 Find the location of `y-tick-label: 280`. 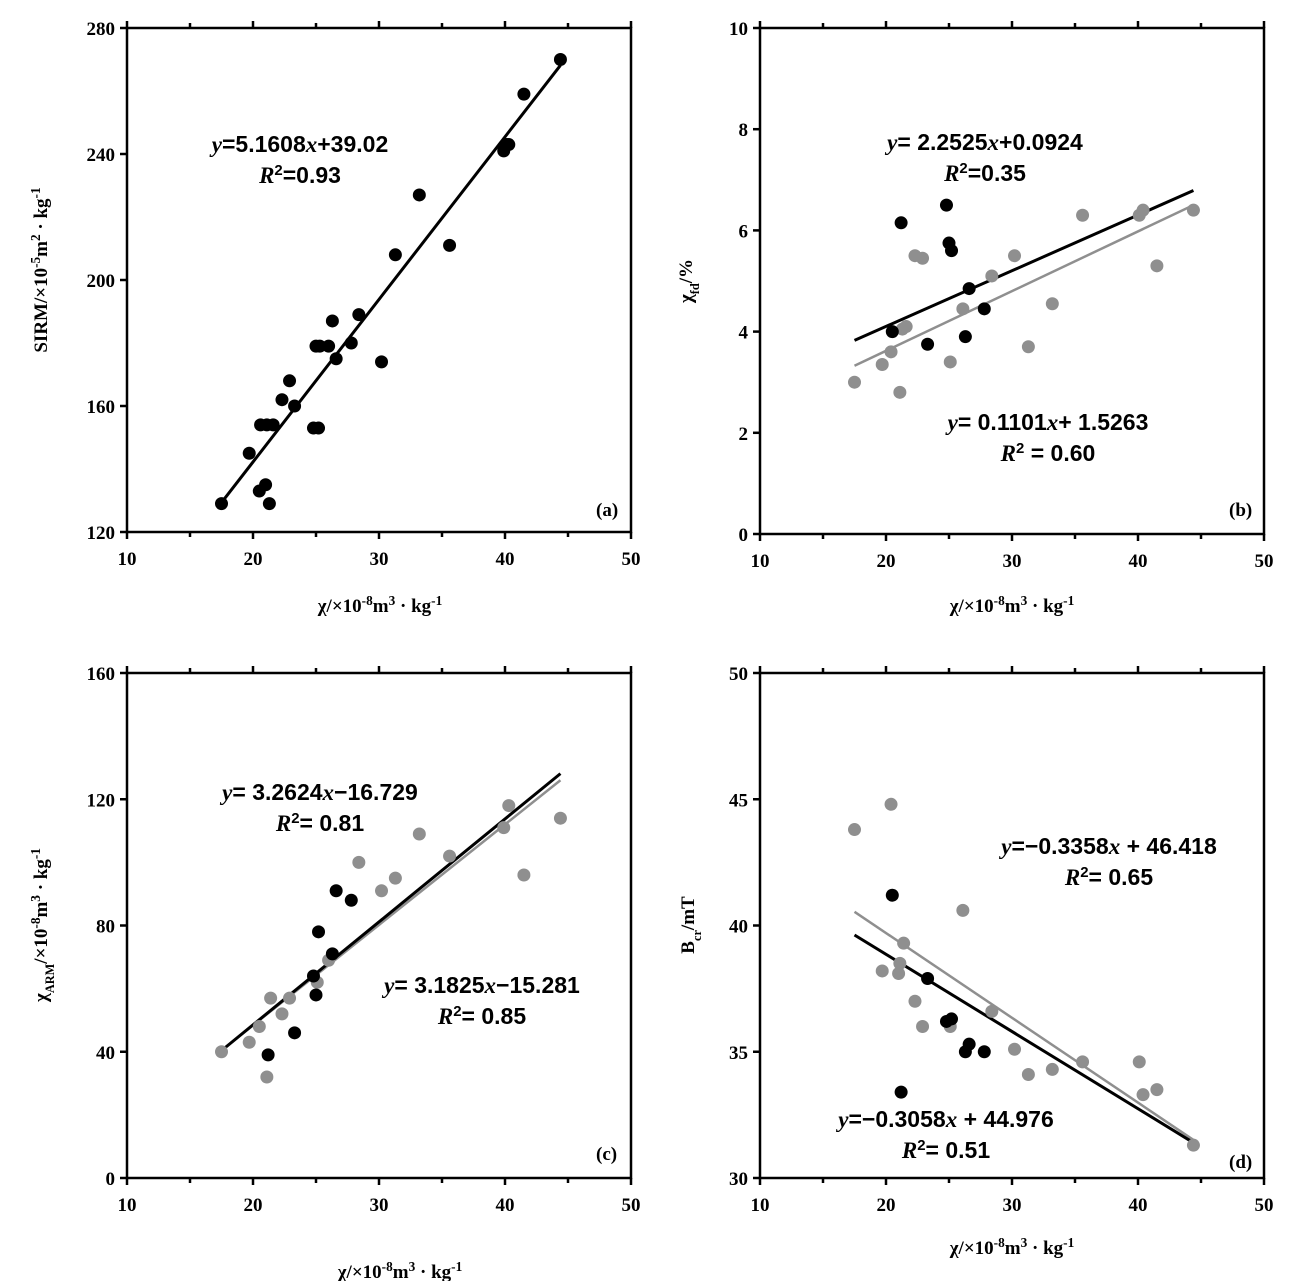

y-tick-label: 280 is located at coordinates (101, 29).